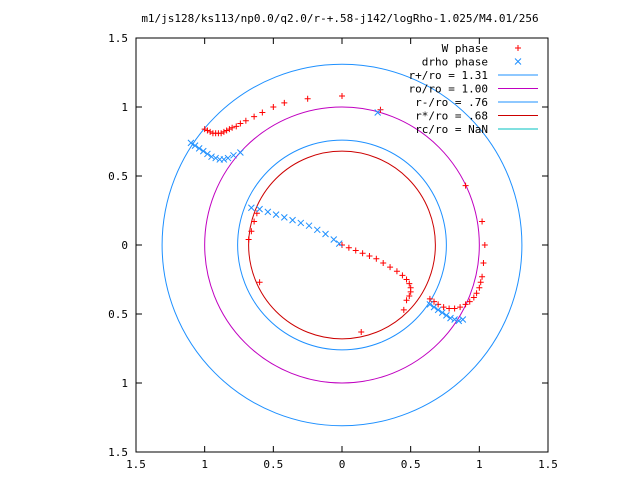  What do you see at coordinates (118, 38) in the screenshot?
I see `ytick-label-0: 1.5` at bounding box center [118, 38].